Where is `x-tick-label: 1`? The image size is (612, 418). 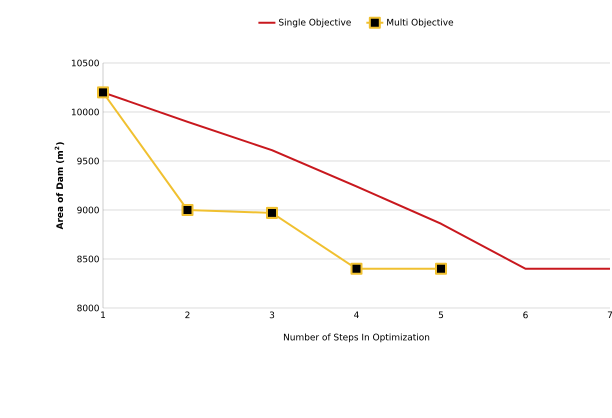
x-tick-label: 1 is located at coordinates (103, 315).